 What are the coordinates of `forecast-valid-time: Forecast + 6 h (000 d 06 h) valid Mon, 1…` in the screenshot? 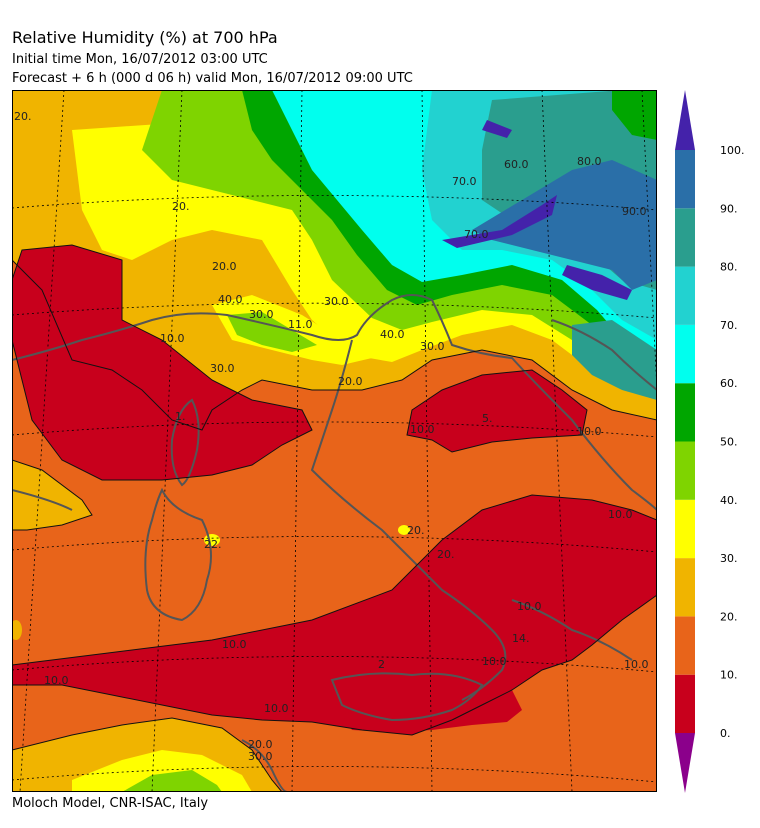 It's located at (212, 78).